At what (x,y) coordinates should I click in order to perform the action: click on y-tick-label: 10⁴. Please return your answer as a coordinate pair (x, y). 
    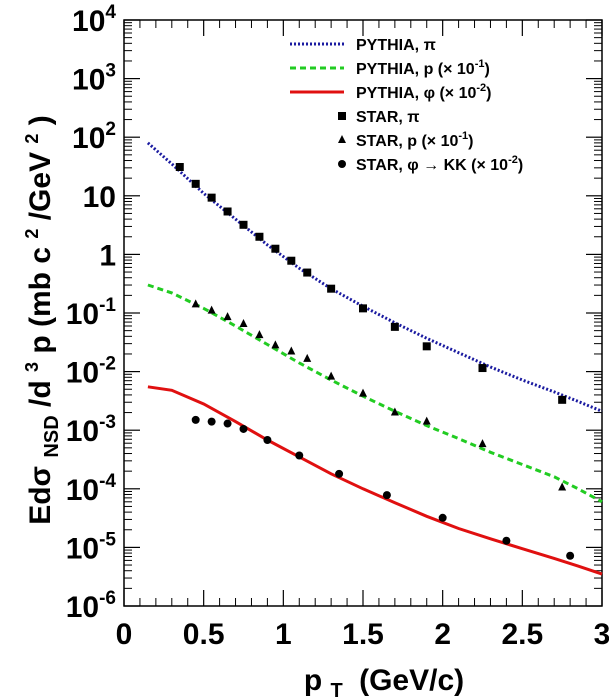
    Looking at the image, I should click on (94, 20).